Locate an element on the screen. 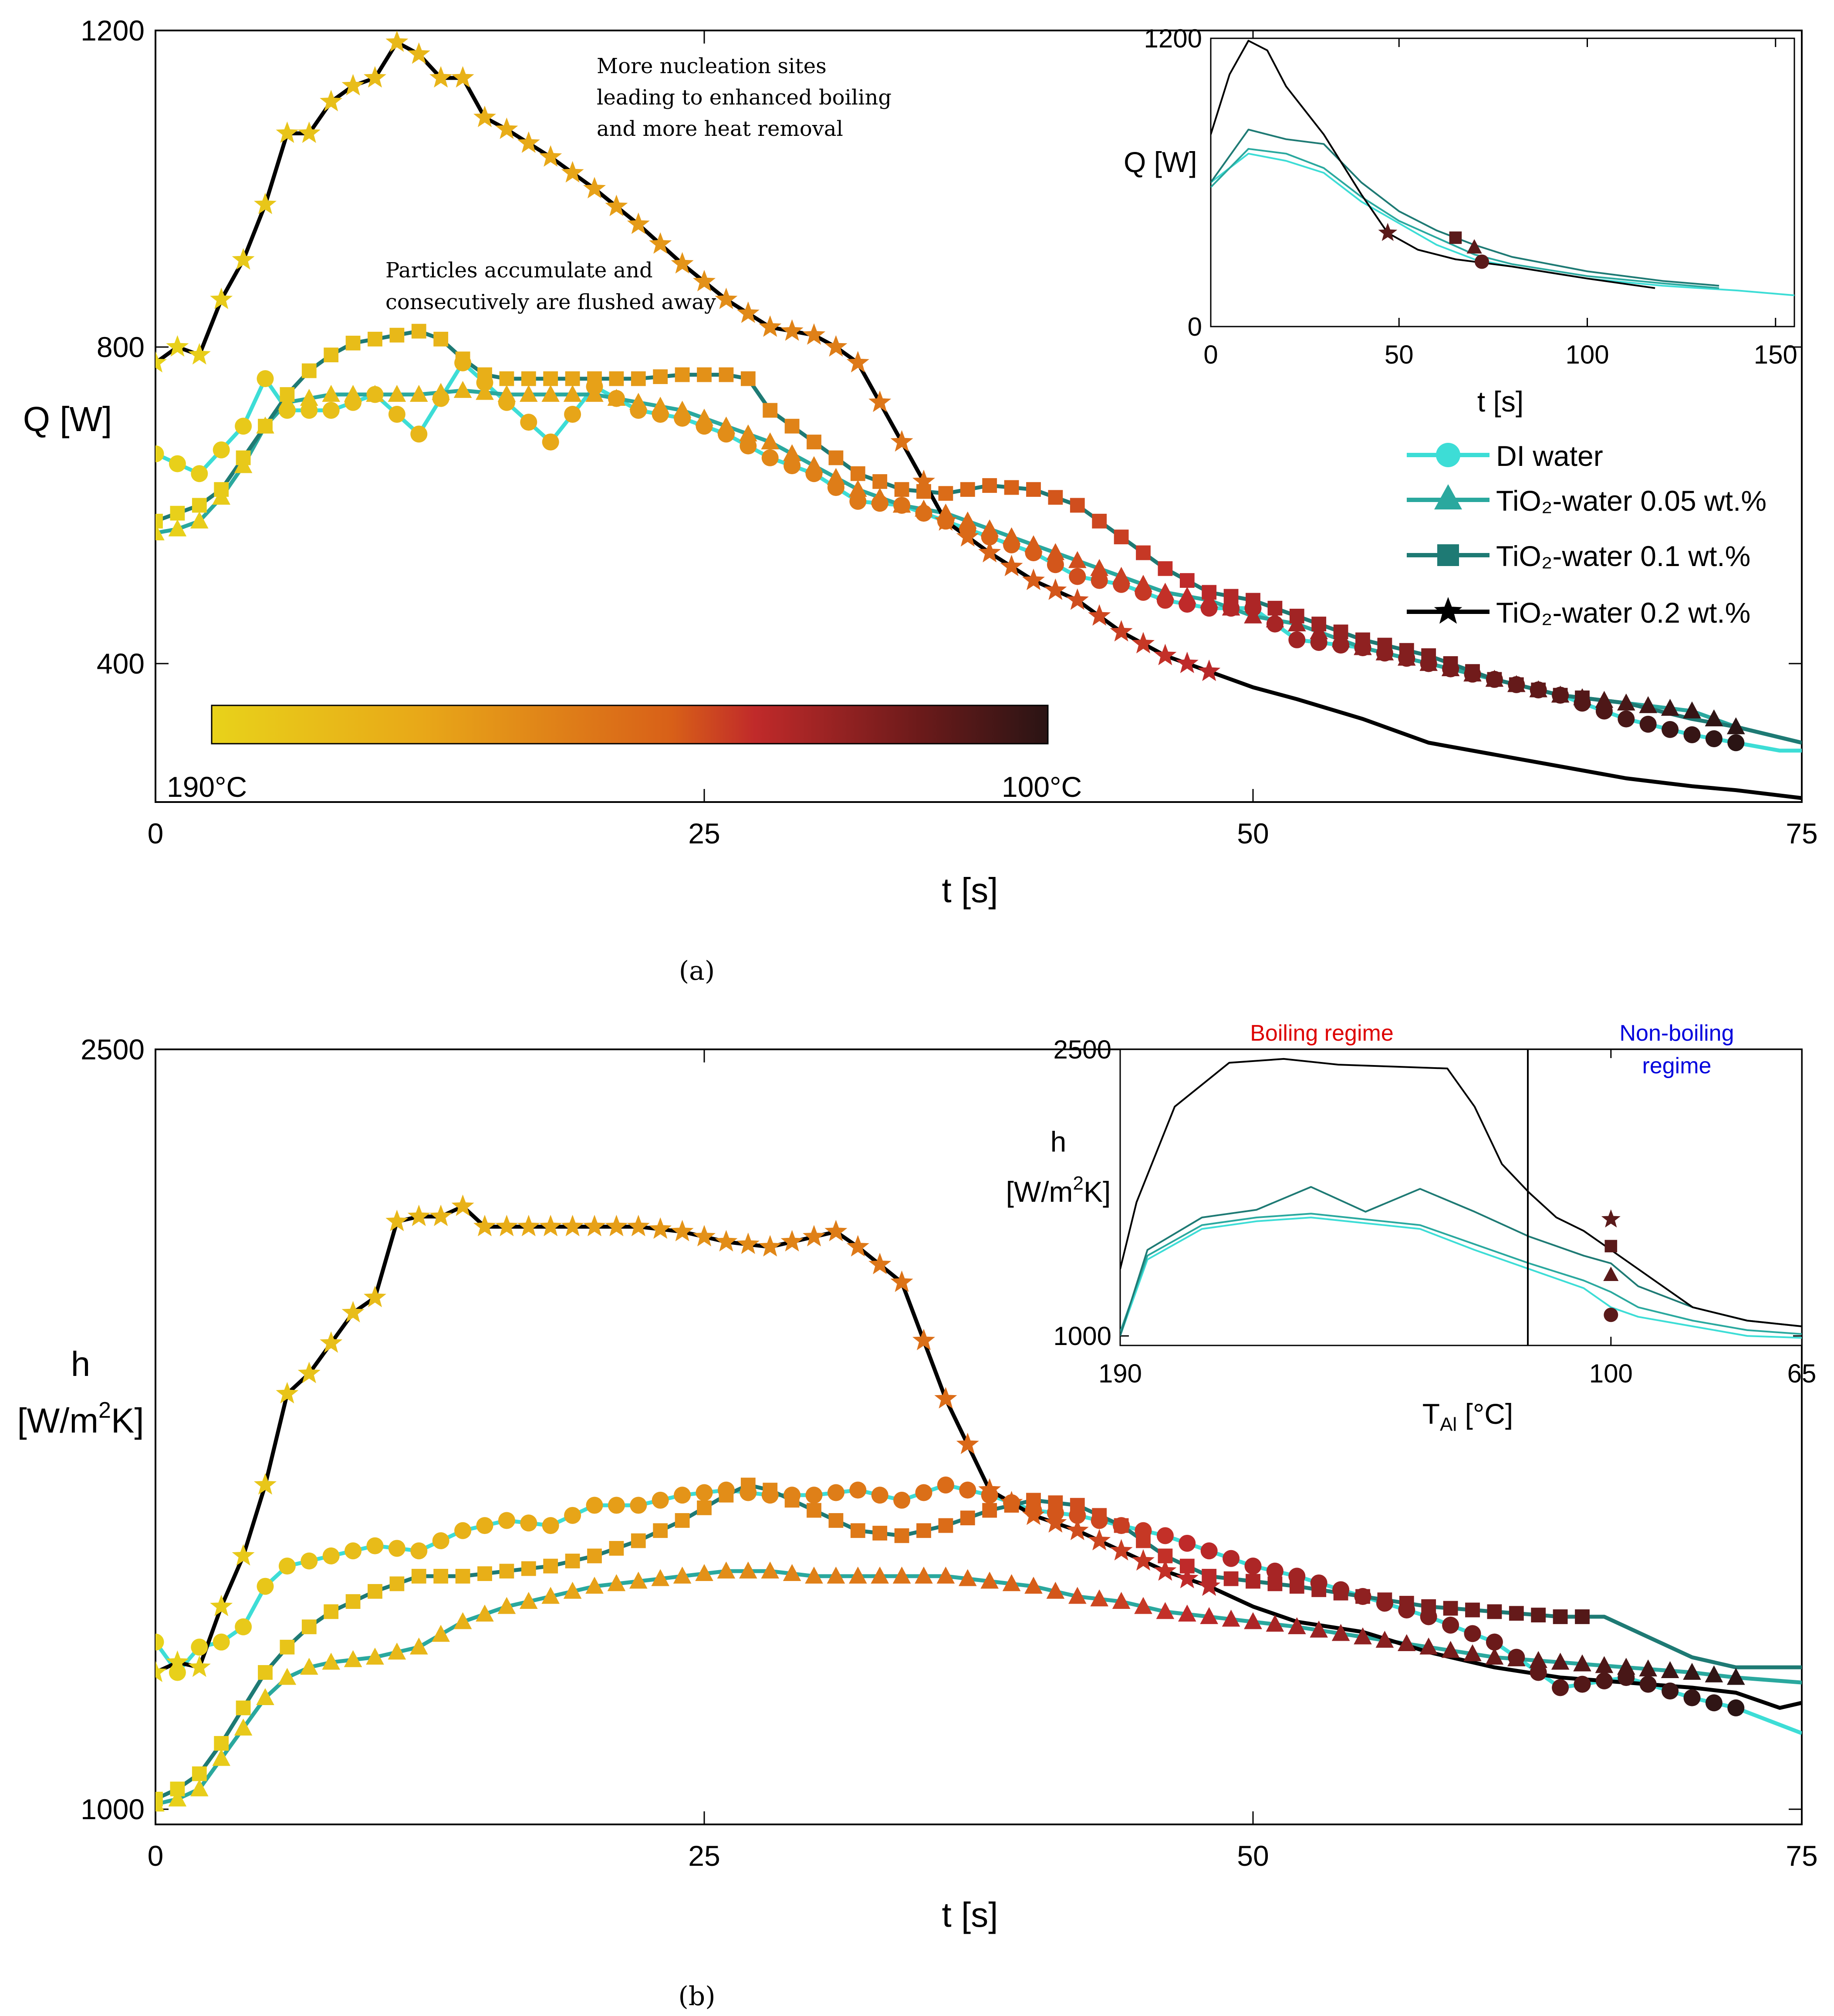 The width and height of the screenshot is (1834, 2016). annotation-particles-line2: consecutively are flushed away is located at coordinates (550, 302).